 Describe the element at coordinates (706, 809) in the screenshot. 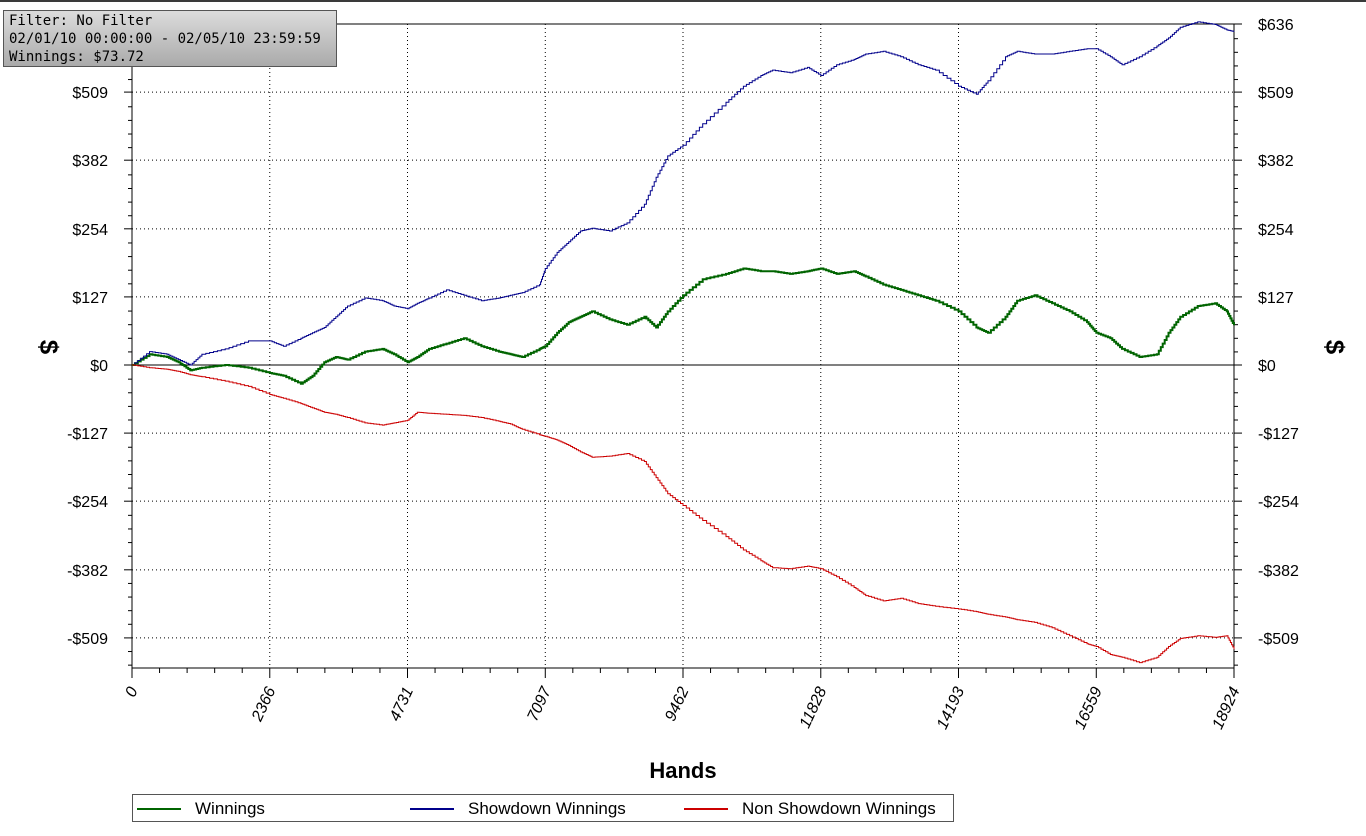

I see `legend-swatch-non-showdown-winnings` at that location.